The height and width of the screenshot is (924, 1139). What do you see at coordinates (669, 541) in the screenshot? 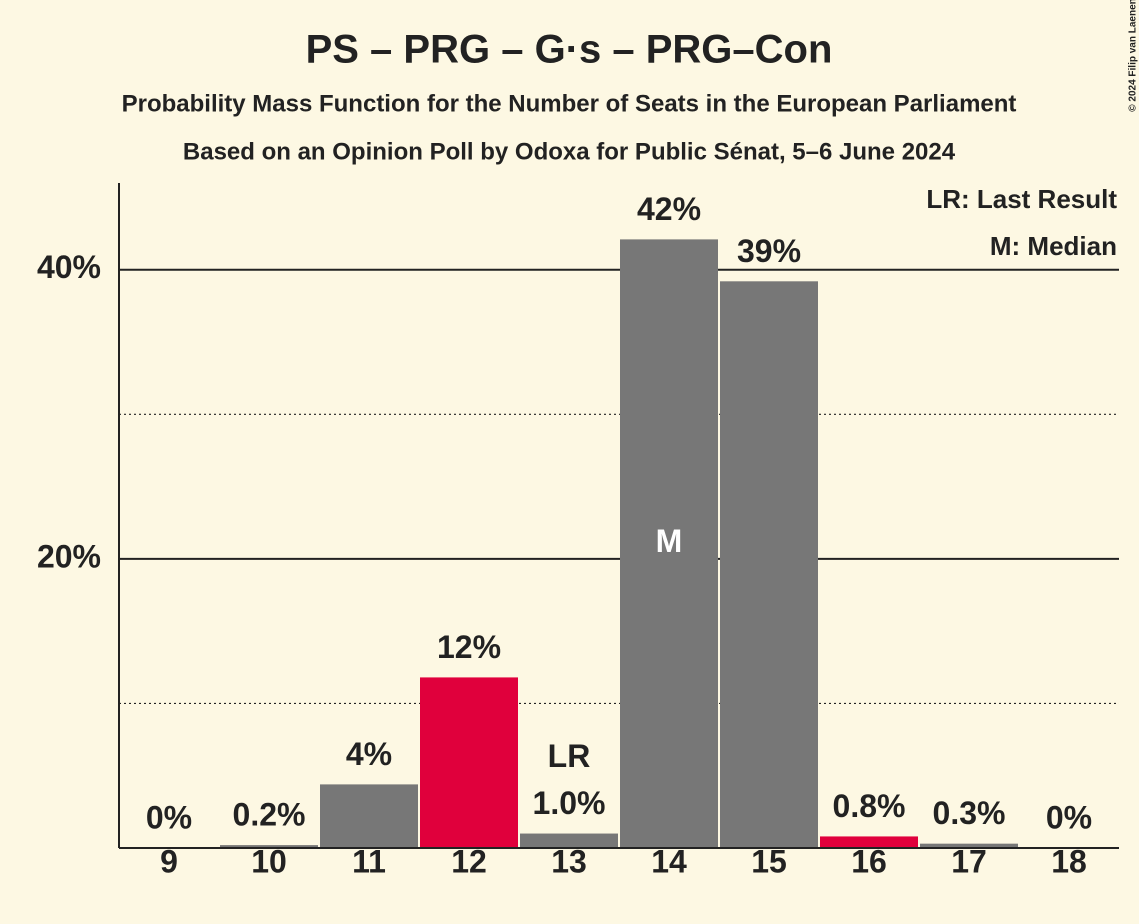
I see `median-marker: M` at bounding box center [669, 541].